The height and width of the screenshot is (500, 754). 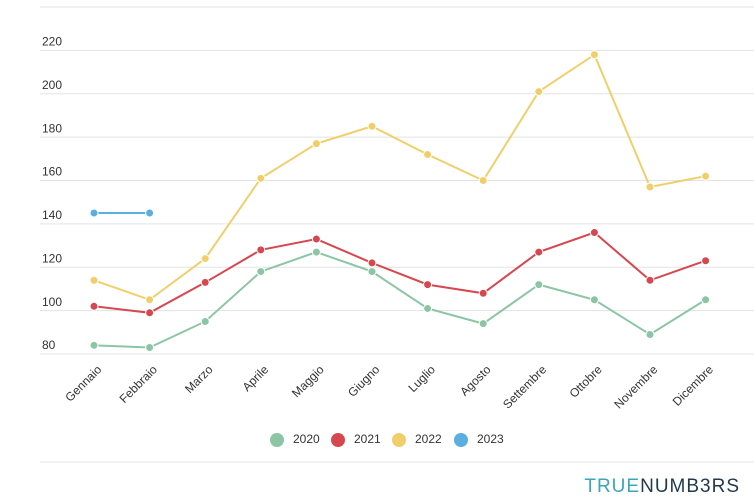 What do you see at coordinates (139, 384) in the screenshot?
I see `x-tick-label: Febbraio` at bounding box center [139, 384].